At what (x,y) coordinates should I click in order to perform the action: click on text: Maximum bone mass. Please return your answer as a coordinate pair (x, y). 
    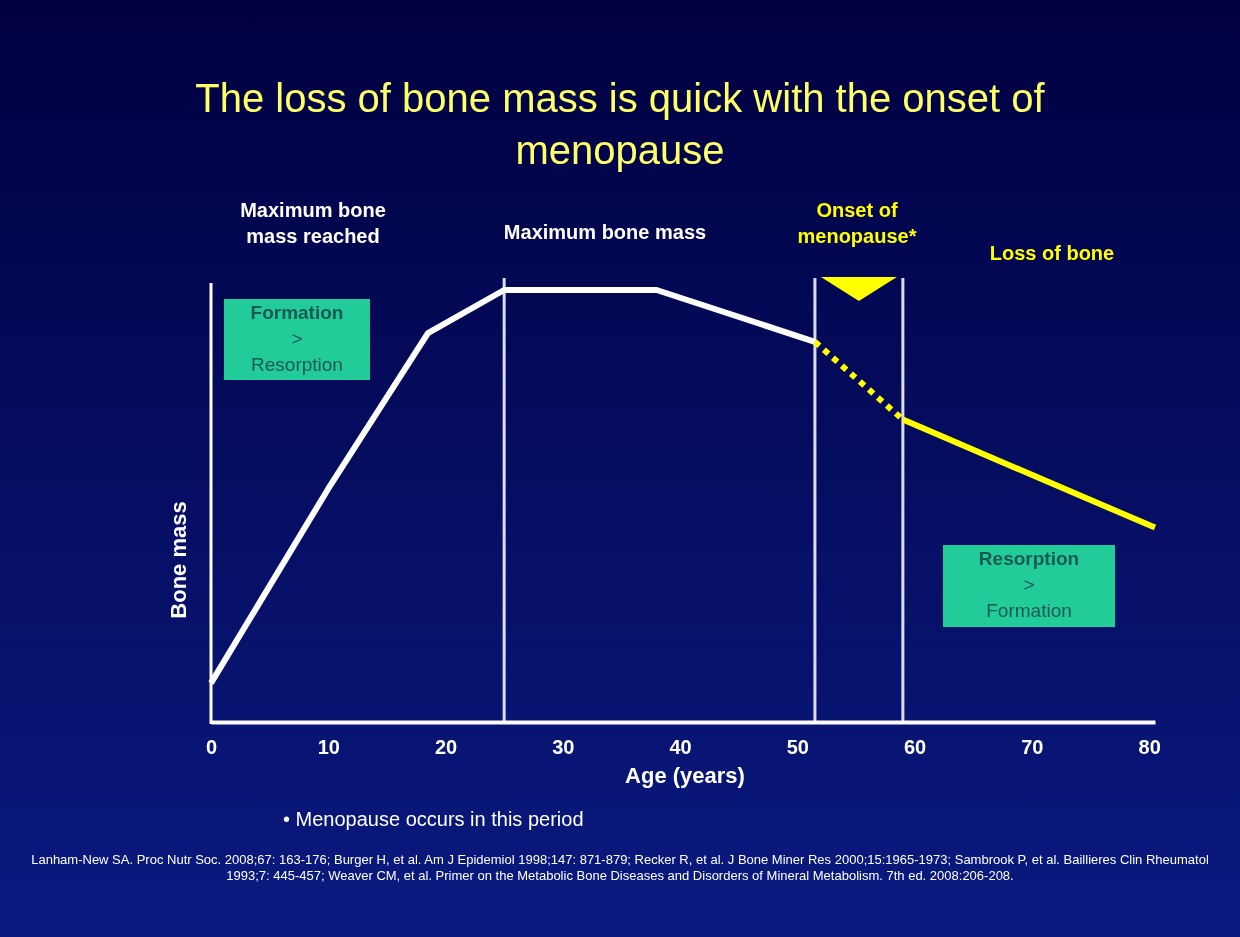
    Looking at the image, I should click on (605, 232).